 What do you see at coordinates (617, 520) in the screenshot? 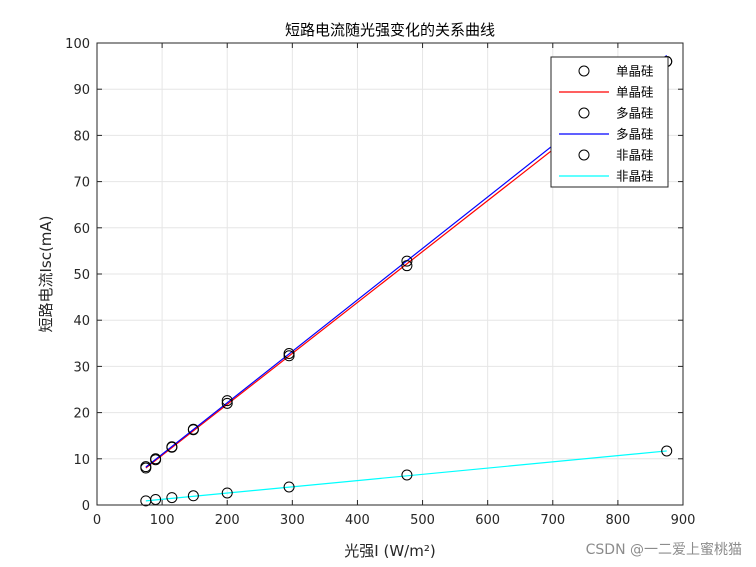
I see `x-tick-label: 800` at bounding box center [617, 520].